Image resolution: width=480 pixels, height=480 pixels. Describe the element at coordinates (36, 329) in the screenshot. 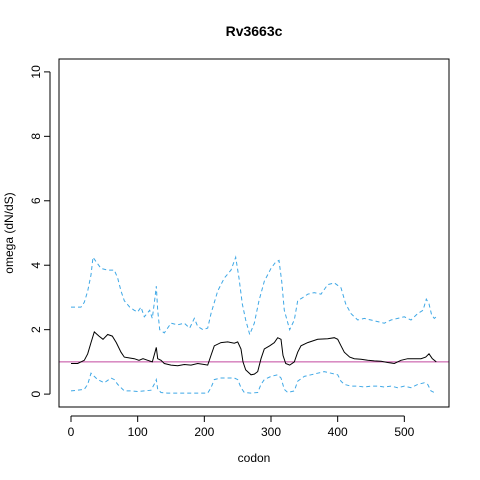

I see `y-tick-label: 2` at that location.